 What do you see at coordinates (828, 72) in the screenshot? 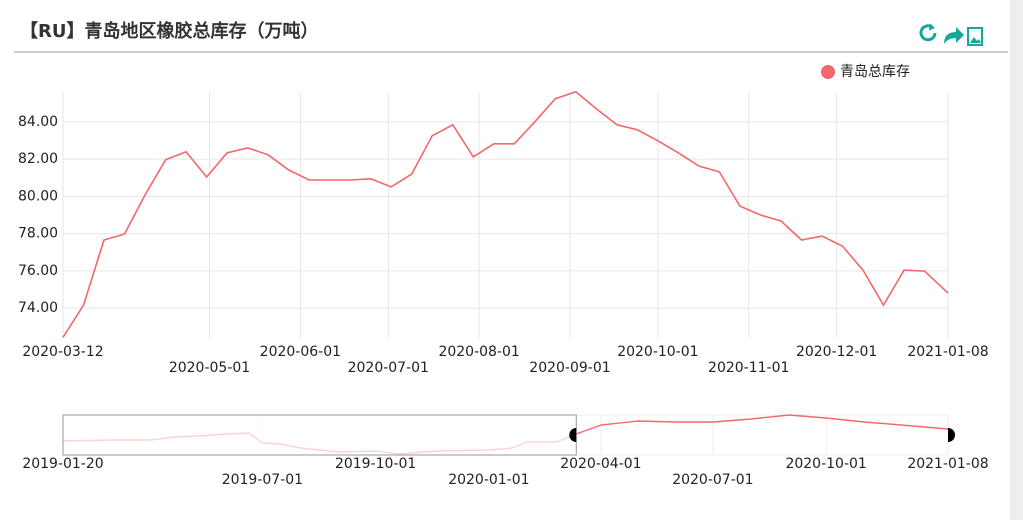
I see `legend-marker` at bounding box center [828, 72].